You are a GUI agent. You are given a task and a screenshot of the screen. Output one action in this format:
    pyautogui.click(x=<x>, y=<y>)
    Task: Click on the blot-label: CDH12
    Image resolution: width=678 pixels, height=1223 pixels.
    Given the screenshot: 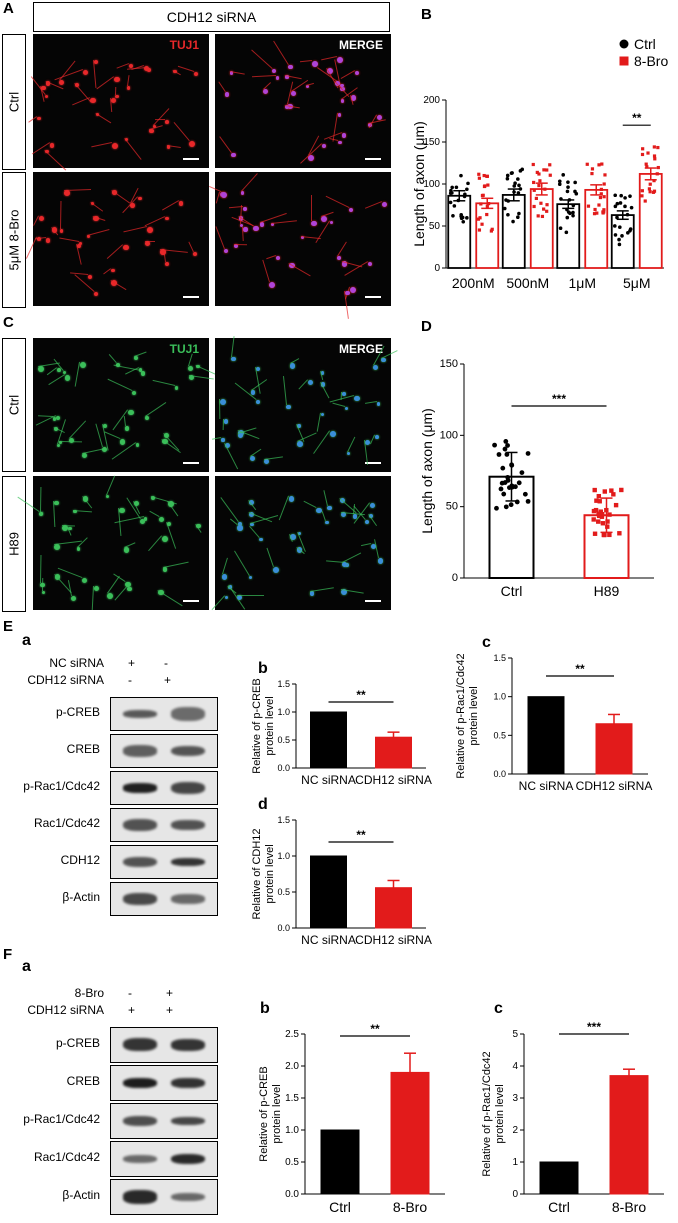 What is the action you would take?
    pyautogui.click(x=80, y=860)
    